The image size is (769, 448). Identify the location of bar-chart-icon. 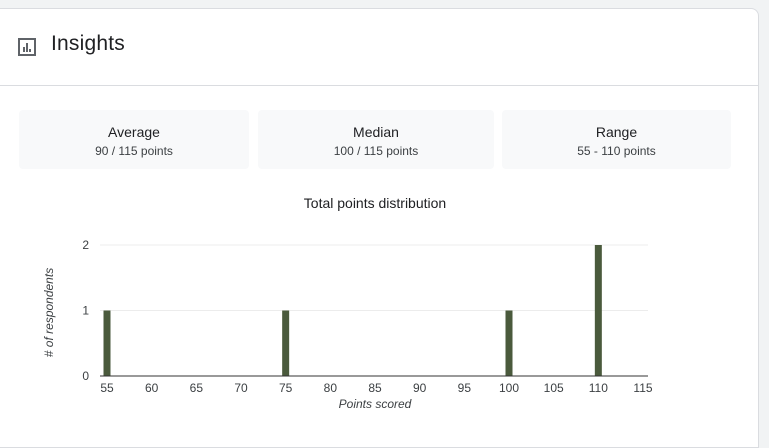
(27, 47).